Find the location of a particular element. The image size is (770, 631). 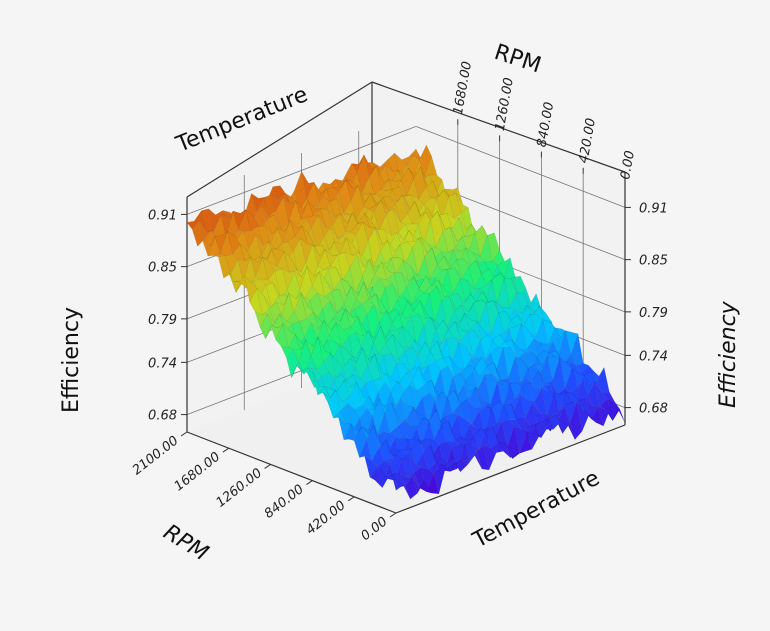

efficiency-tick-left: 0.68 is located at coordinates (162, 416).